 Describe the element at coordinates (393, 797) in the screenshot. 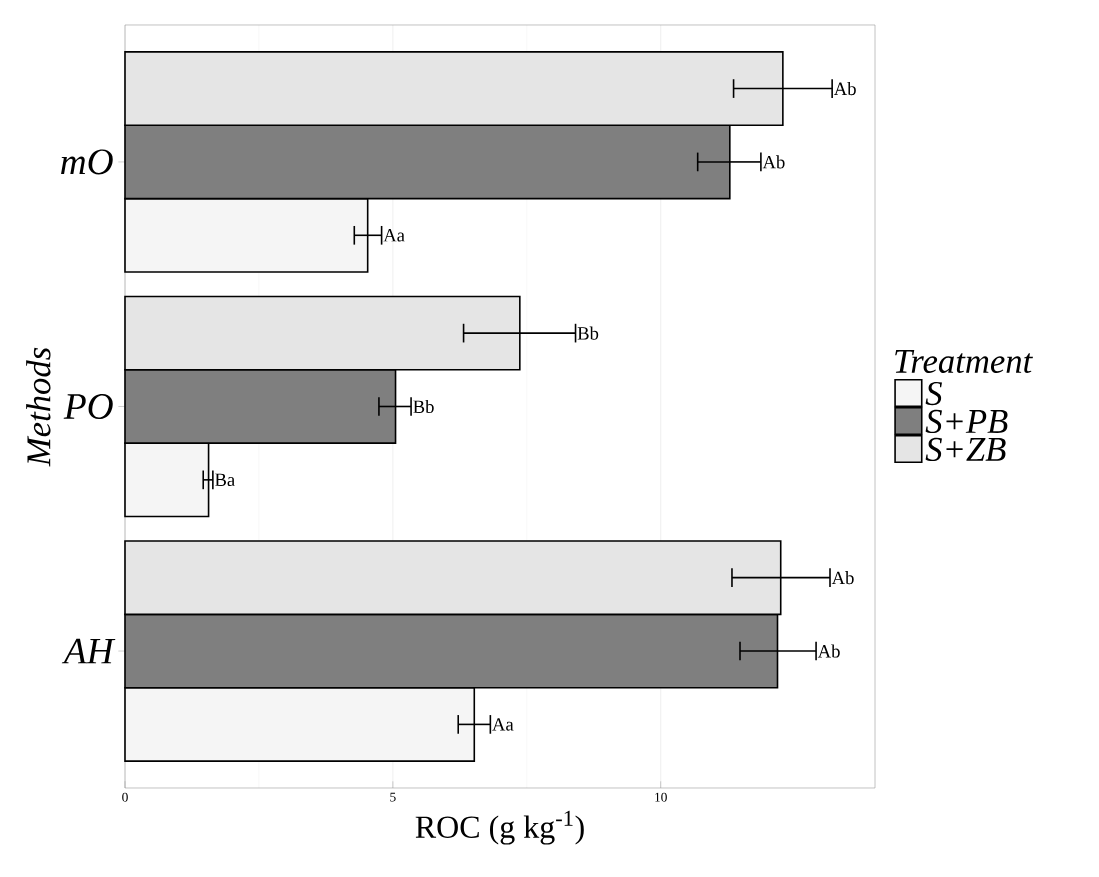

I see `x-tick-label: 5` at that location.